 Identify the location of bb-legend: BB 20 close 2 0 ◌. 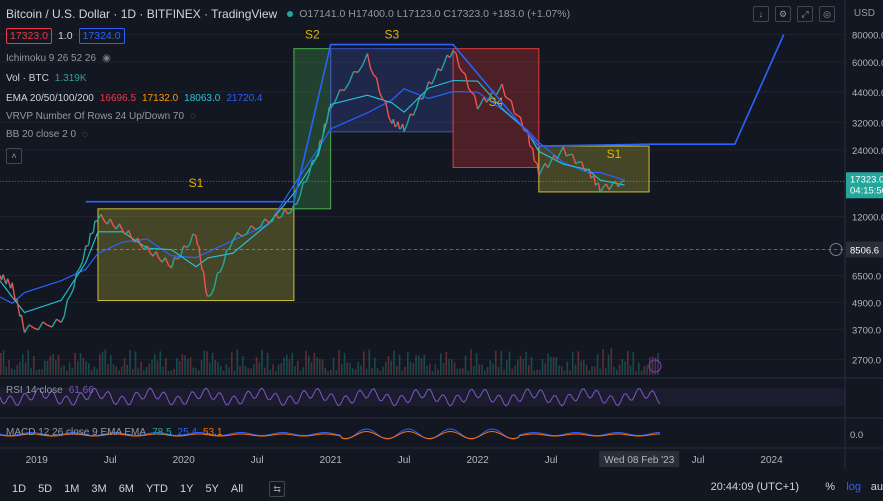
(47, 134).